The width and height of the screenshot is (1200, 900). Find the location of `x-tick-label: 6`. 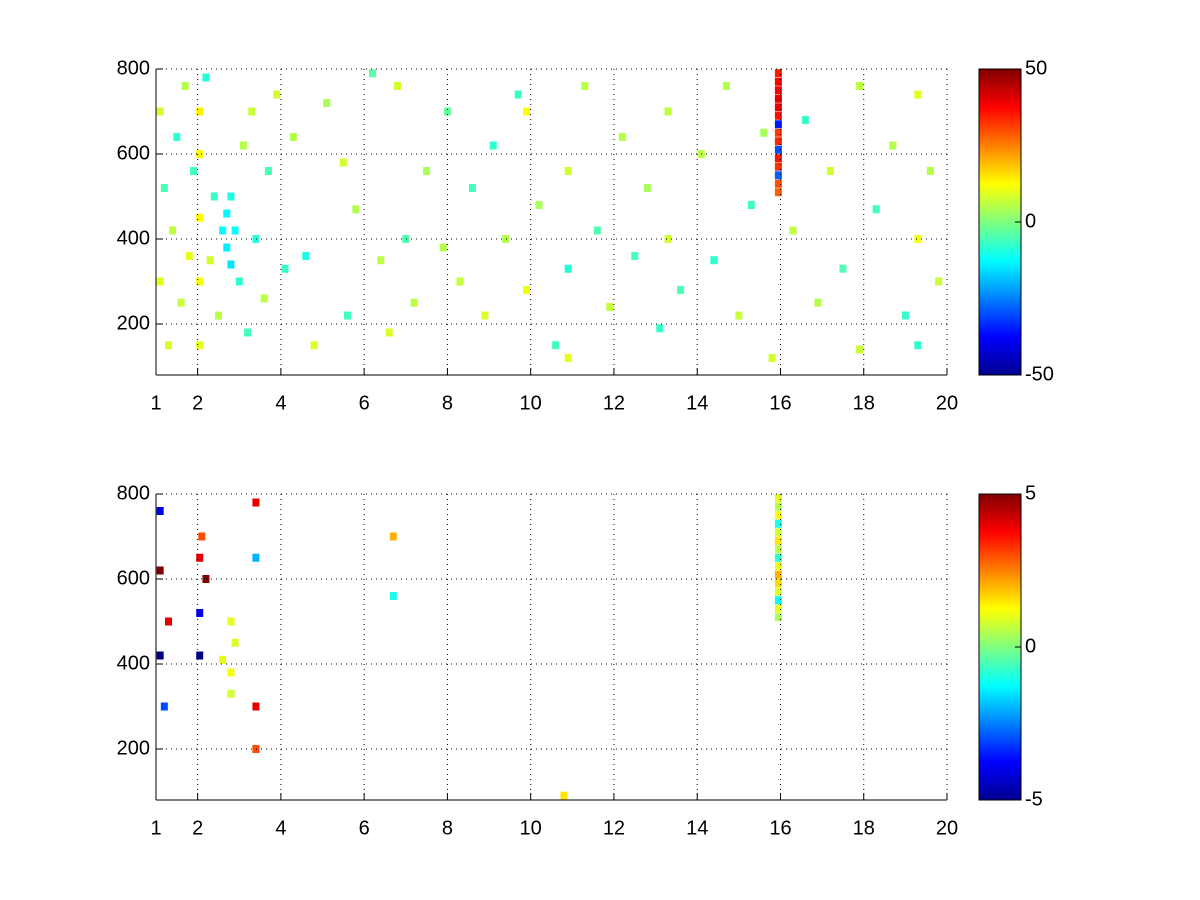

x-tick-label: 6 is located at coordinates (364, 828).